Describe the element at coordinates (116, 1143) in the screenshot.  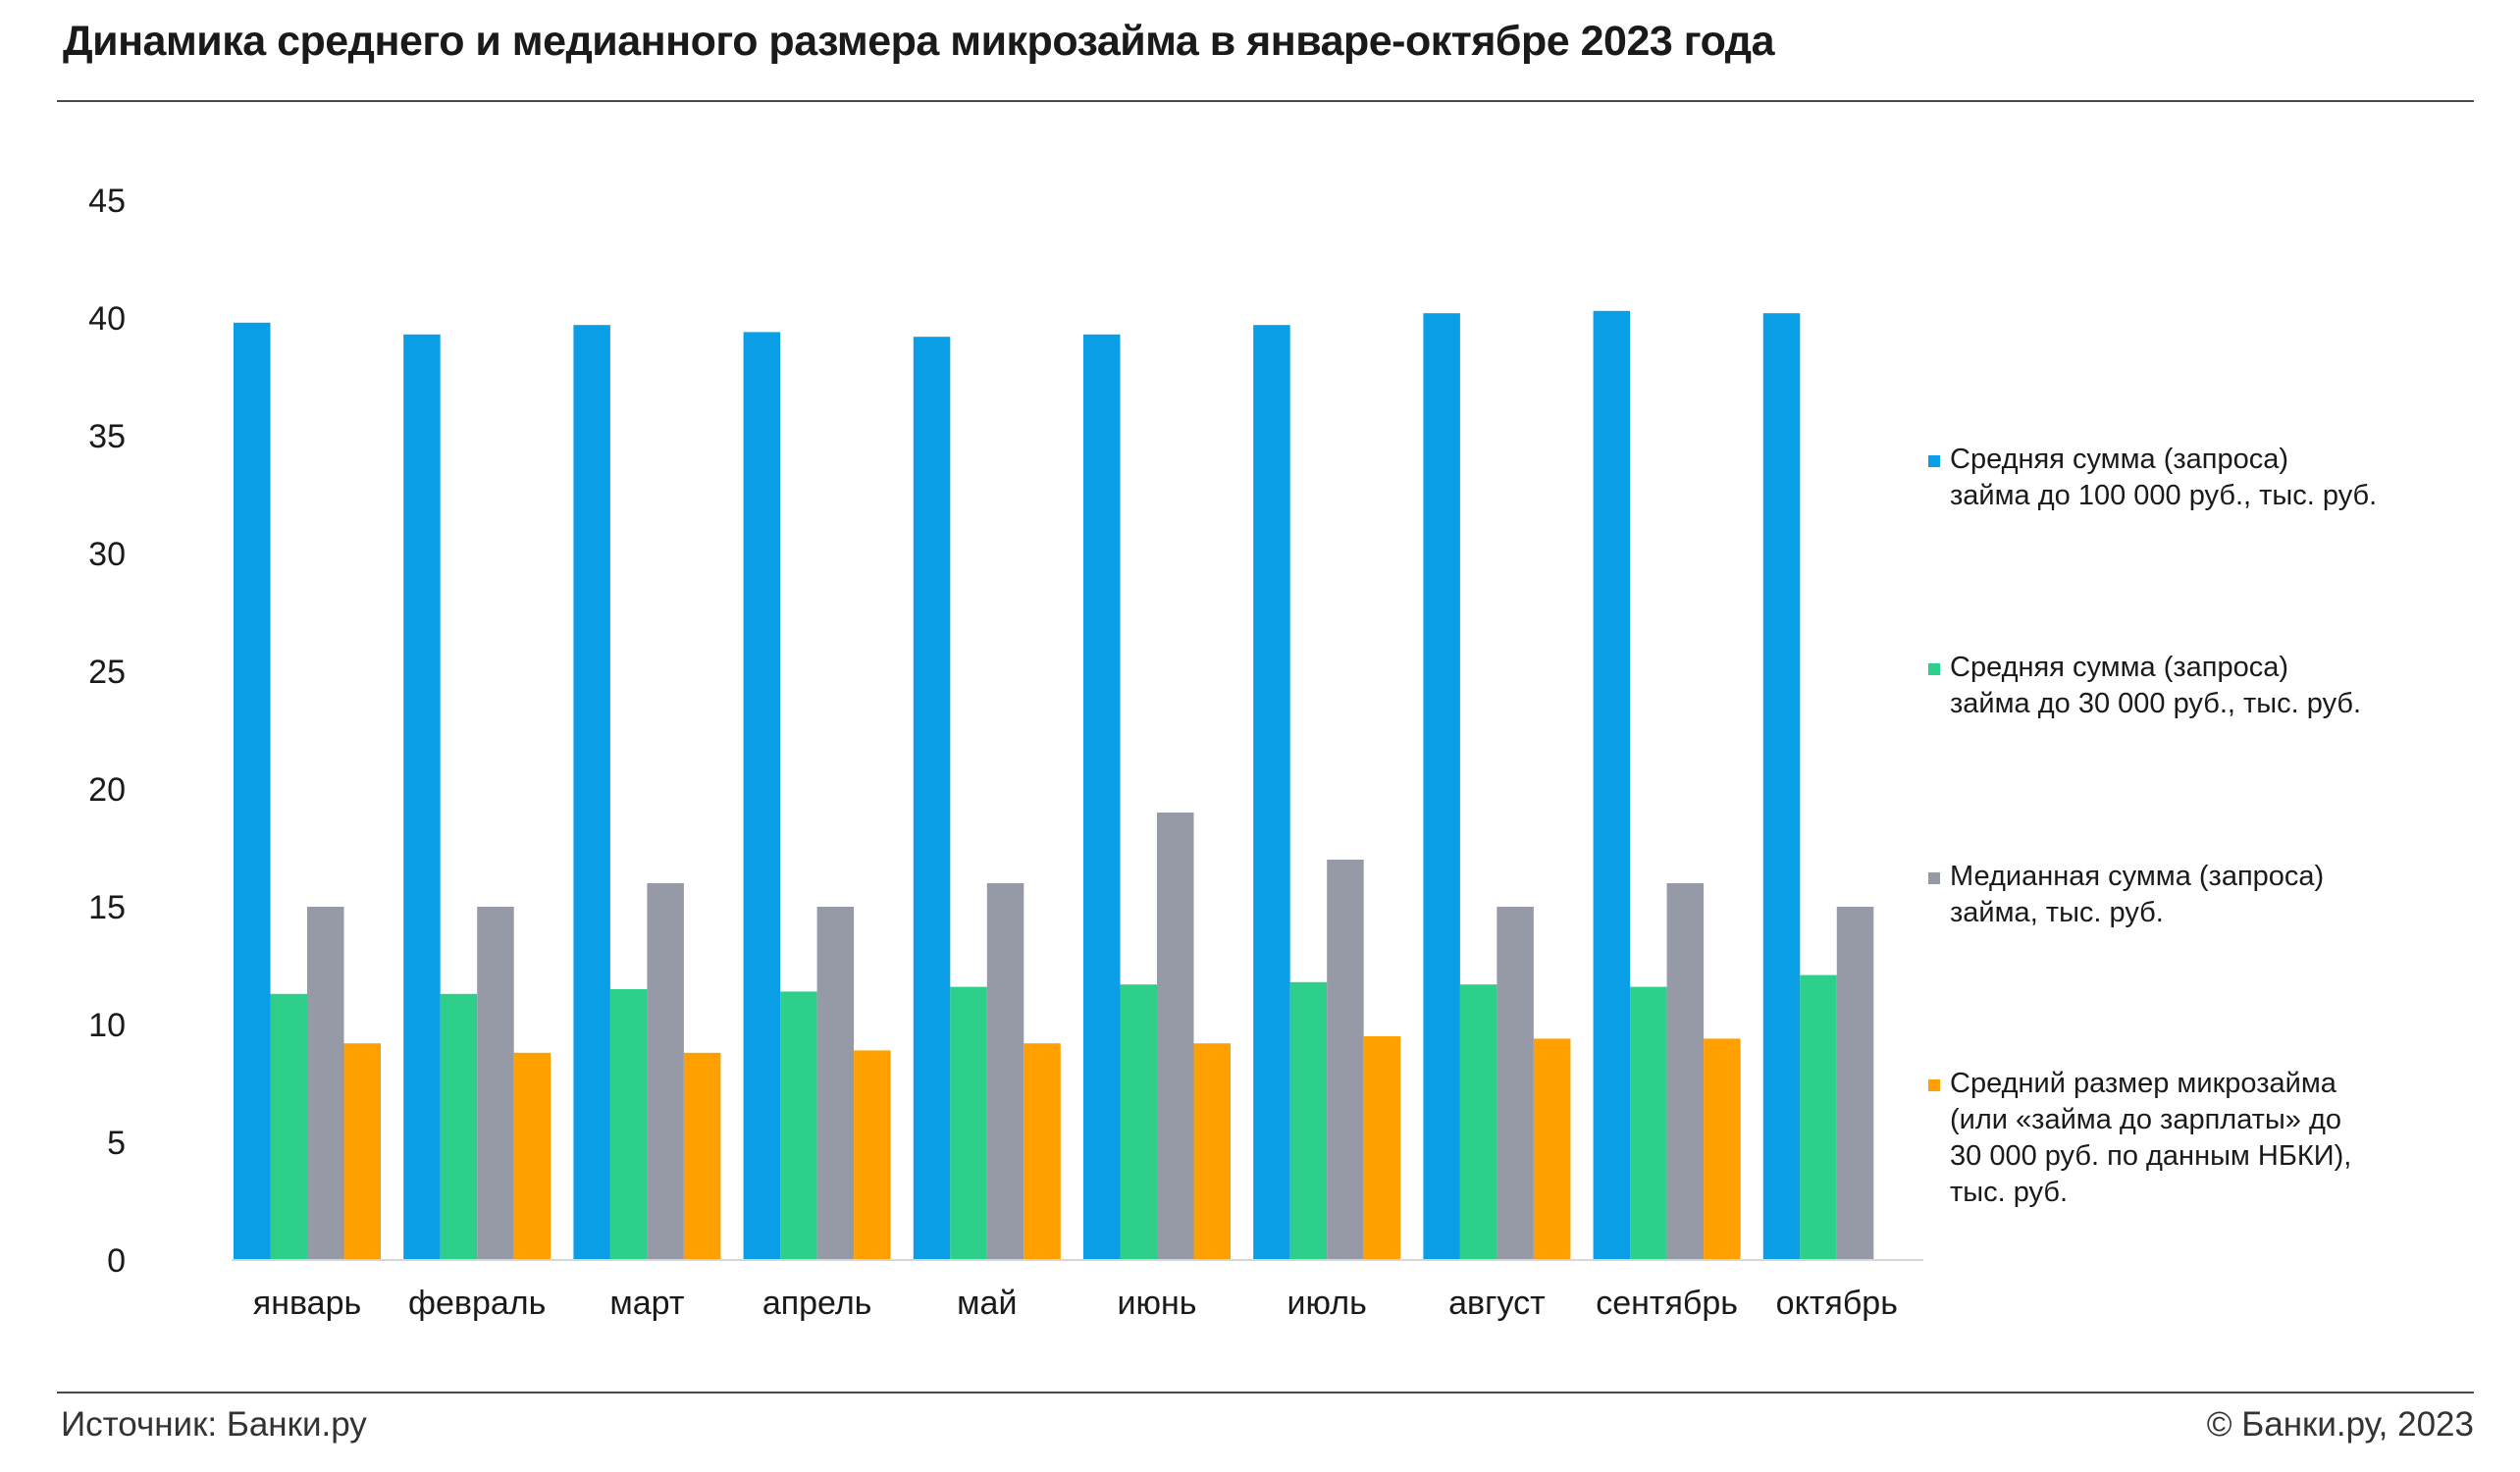
I see `y-tick-label: 5` at that location.